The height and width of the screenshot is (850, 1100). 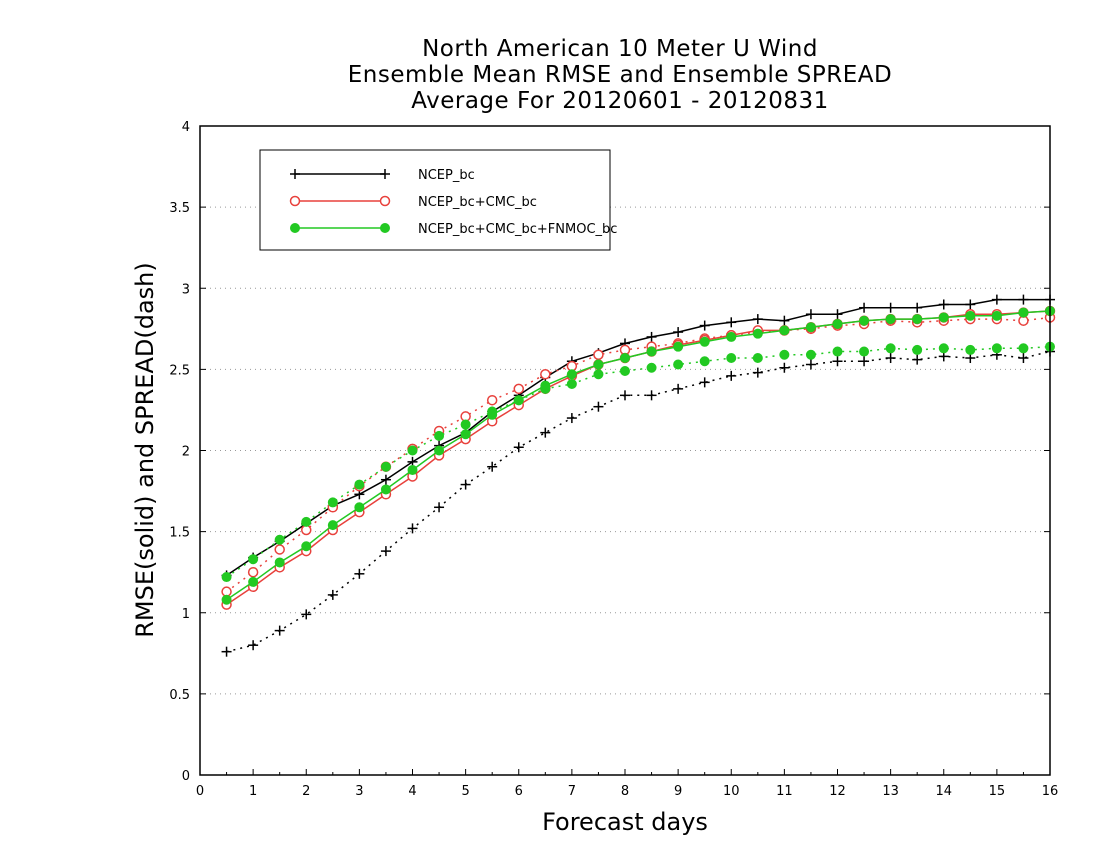 I want to click on legend-box, so click(x=435, y=200).